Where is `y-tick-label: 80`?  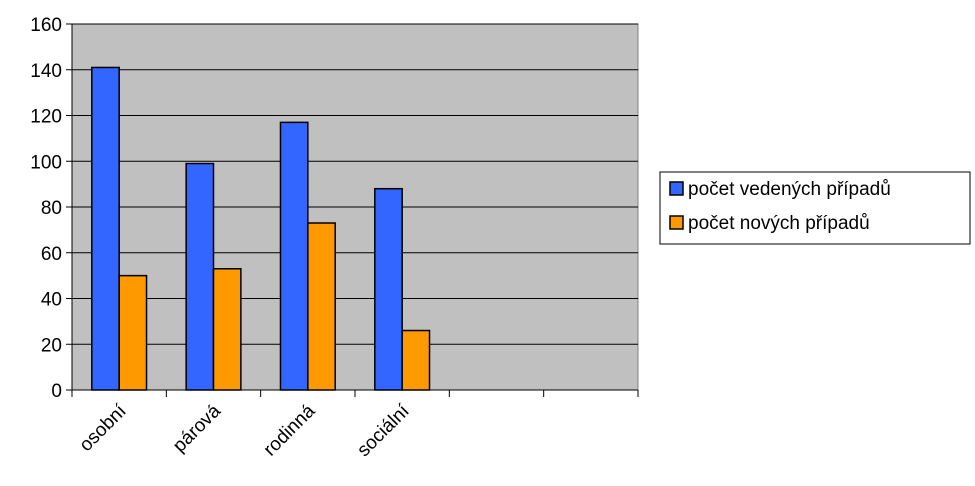 y-tick-label: 80 is located at coordinates (51, 208).